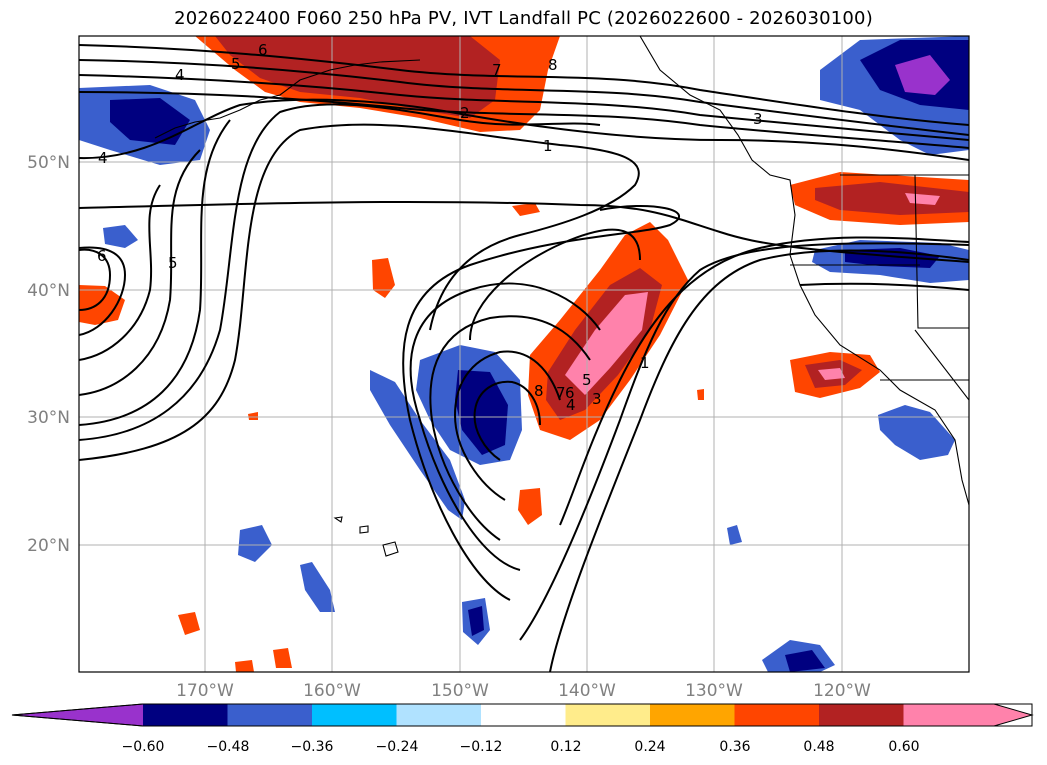  I want to click on colorbar-tick-label: −0.48, so click(228, 747).